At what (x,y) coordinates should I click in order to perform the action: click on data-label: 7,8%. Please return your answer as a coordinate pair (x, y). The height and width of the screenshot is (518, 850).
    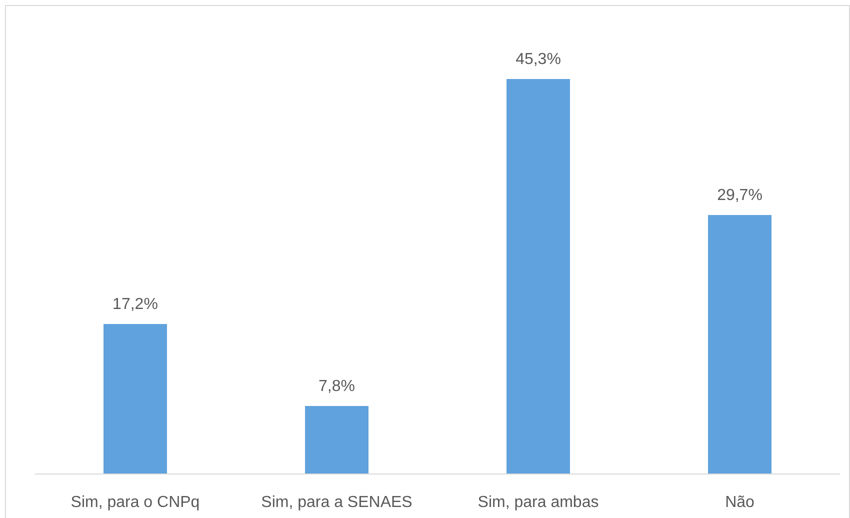
    Looking at the image, I should click on (336, 386).